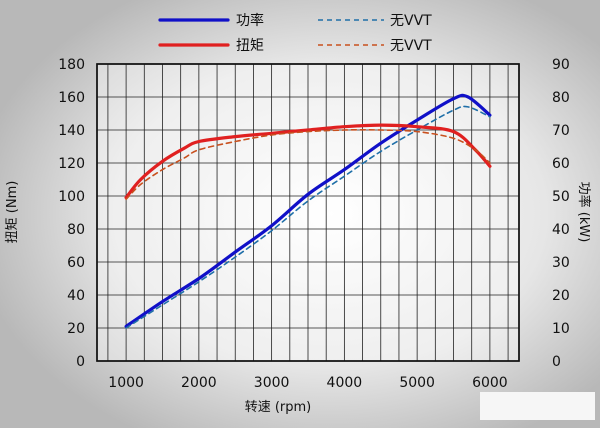  Describe the element at coordinates (556, 362) in the screenshot. I see `y-right-tick-label: 0` at that location.